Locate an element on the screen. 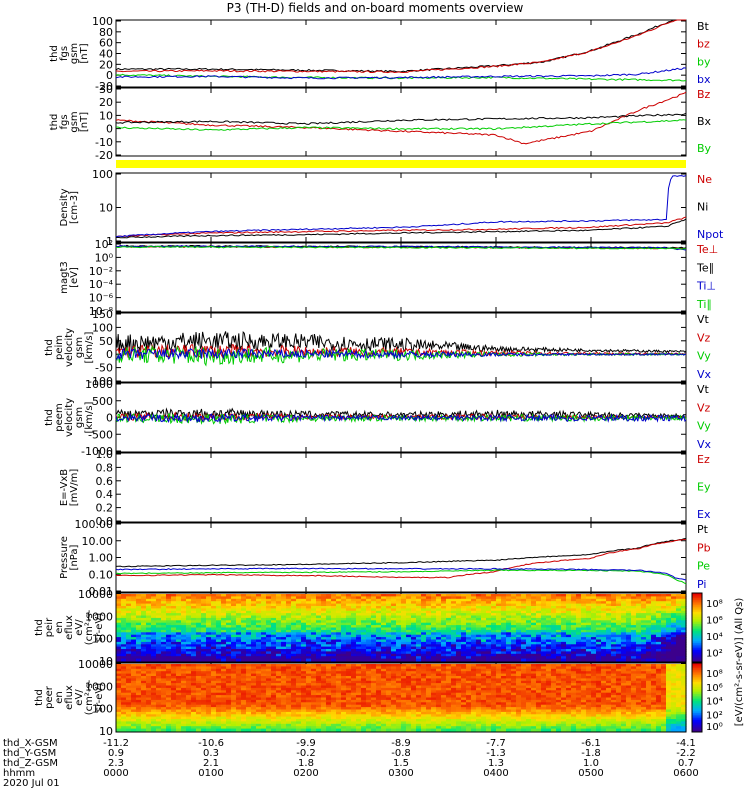 The width and height of the screenshot is (750, 800). y-tick-label: 150 is located at coordinates (102, 314).